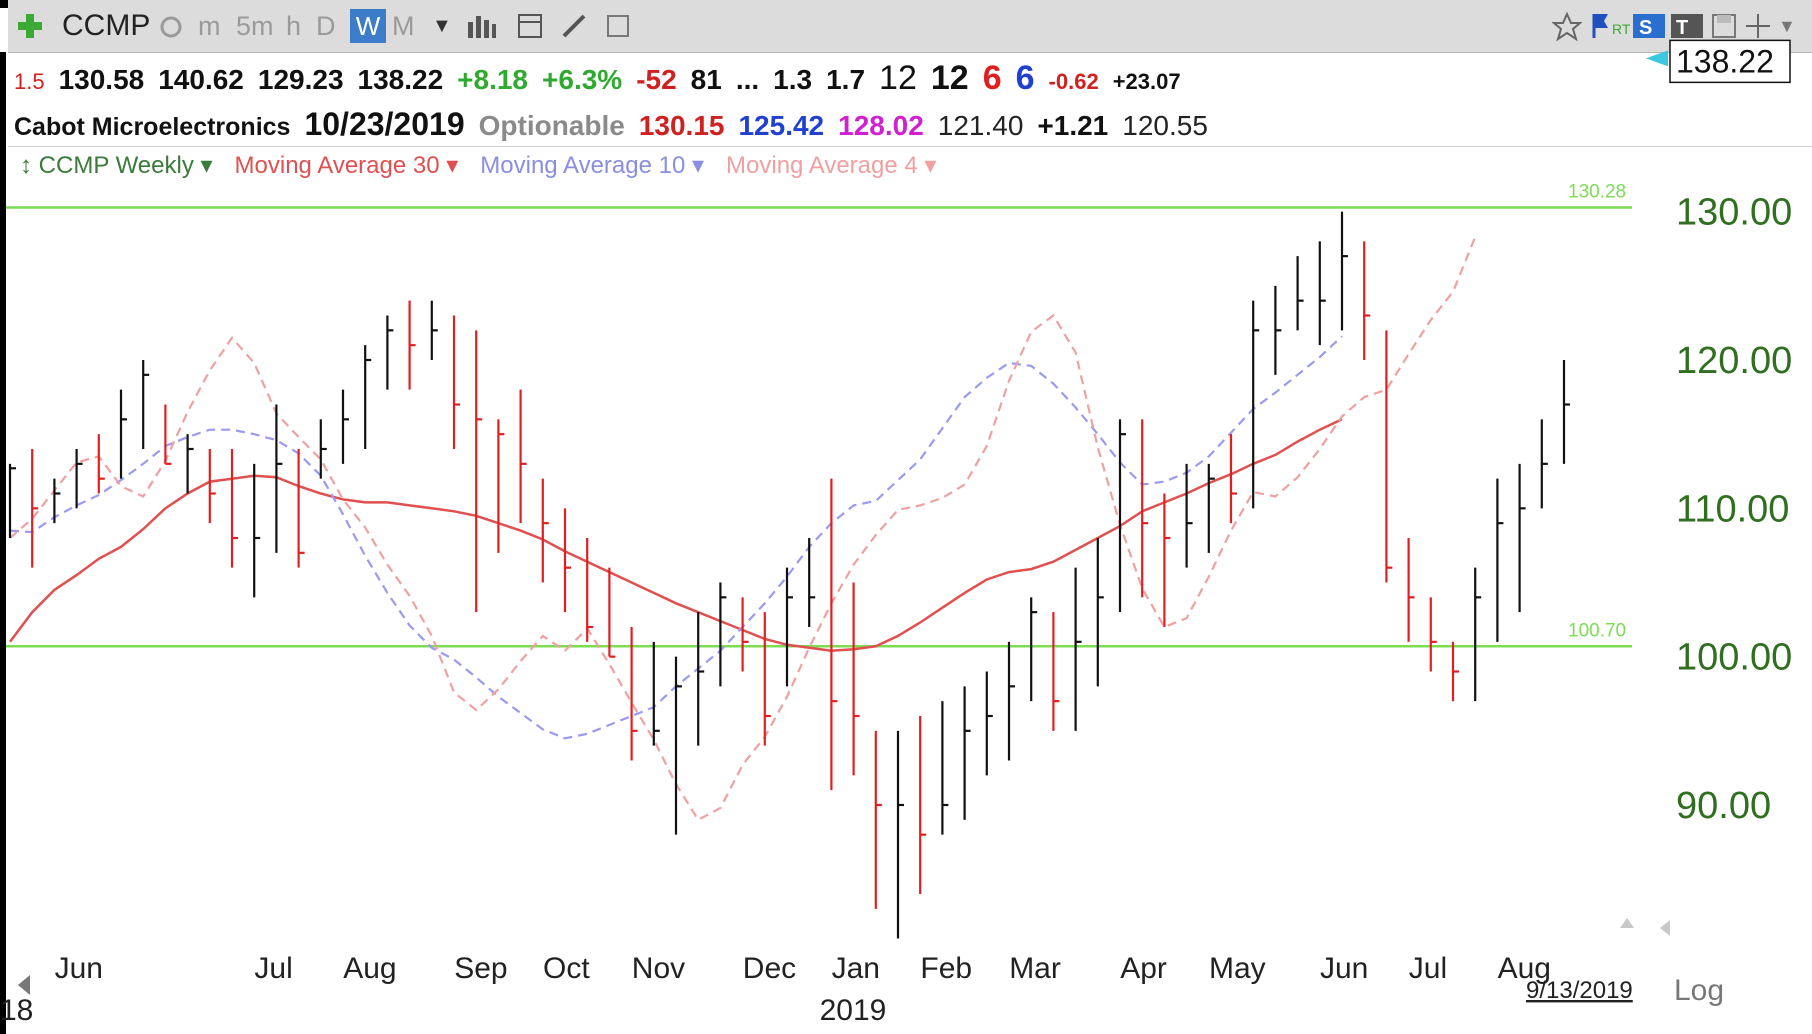 This screenshot has height=1034, width=1812. I want to click on quote-field-6: 121.40, so click(980, 125).